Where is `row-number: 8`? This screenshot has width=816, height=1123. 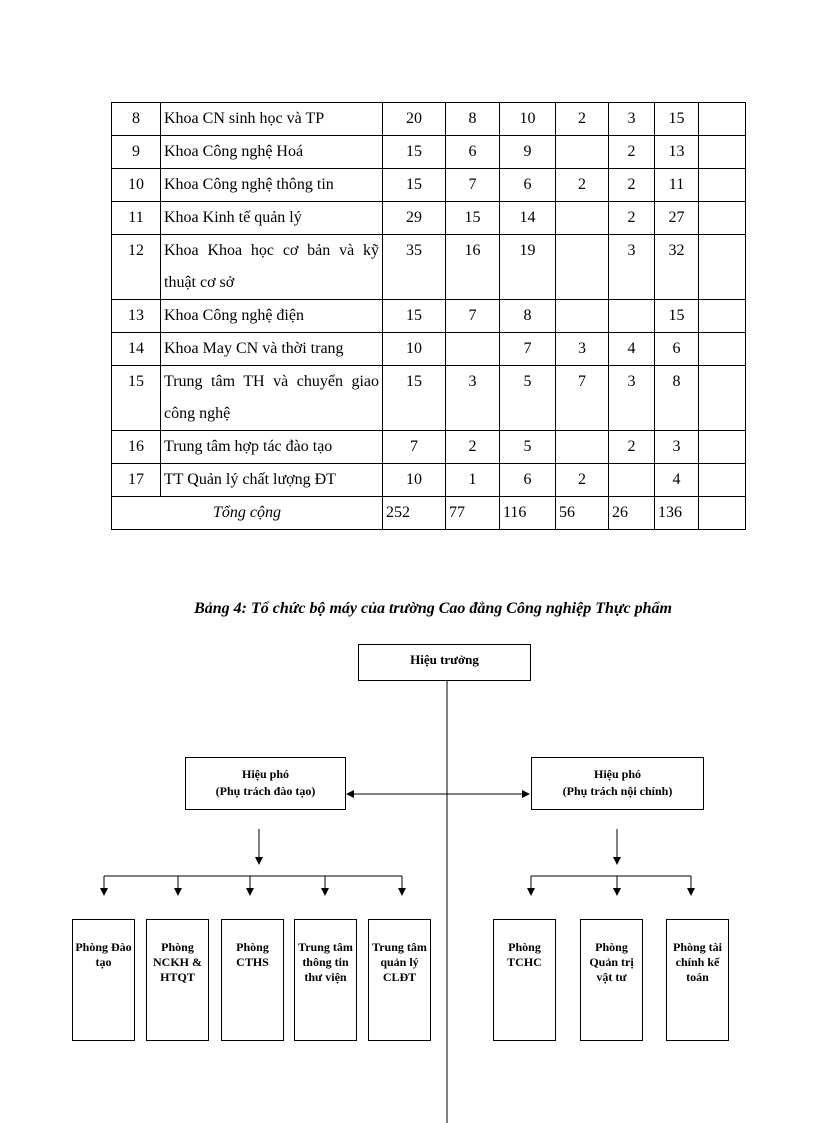 row-number: 8 is located at coordinates (136, 119).